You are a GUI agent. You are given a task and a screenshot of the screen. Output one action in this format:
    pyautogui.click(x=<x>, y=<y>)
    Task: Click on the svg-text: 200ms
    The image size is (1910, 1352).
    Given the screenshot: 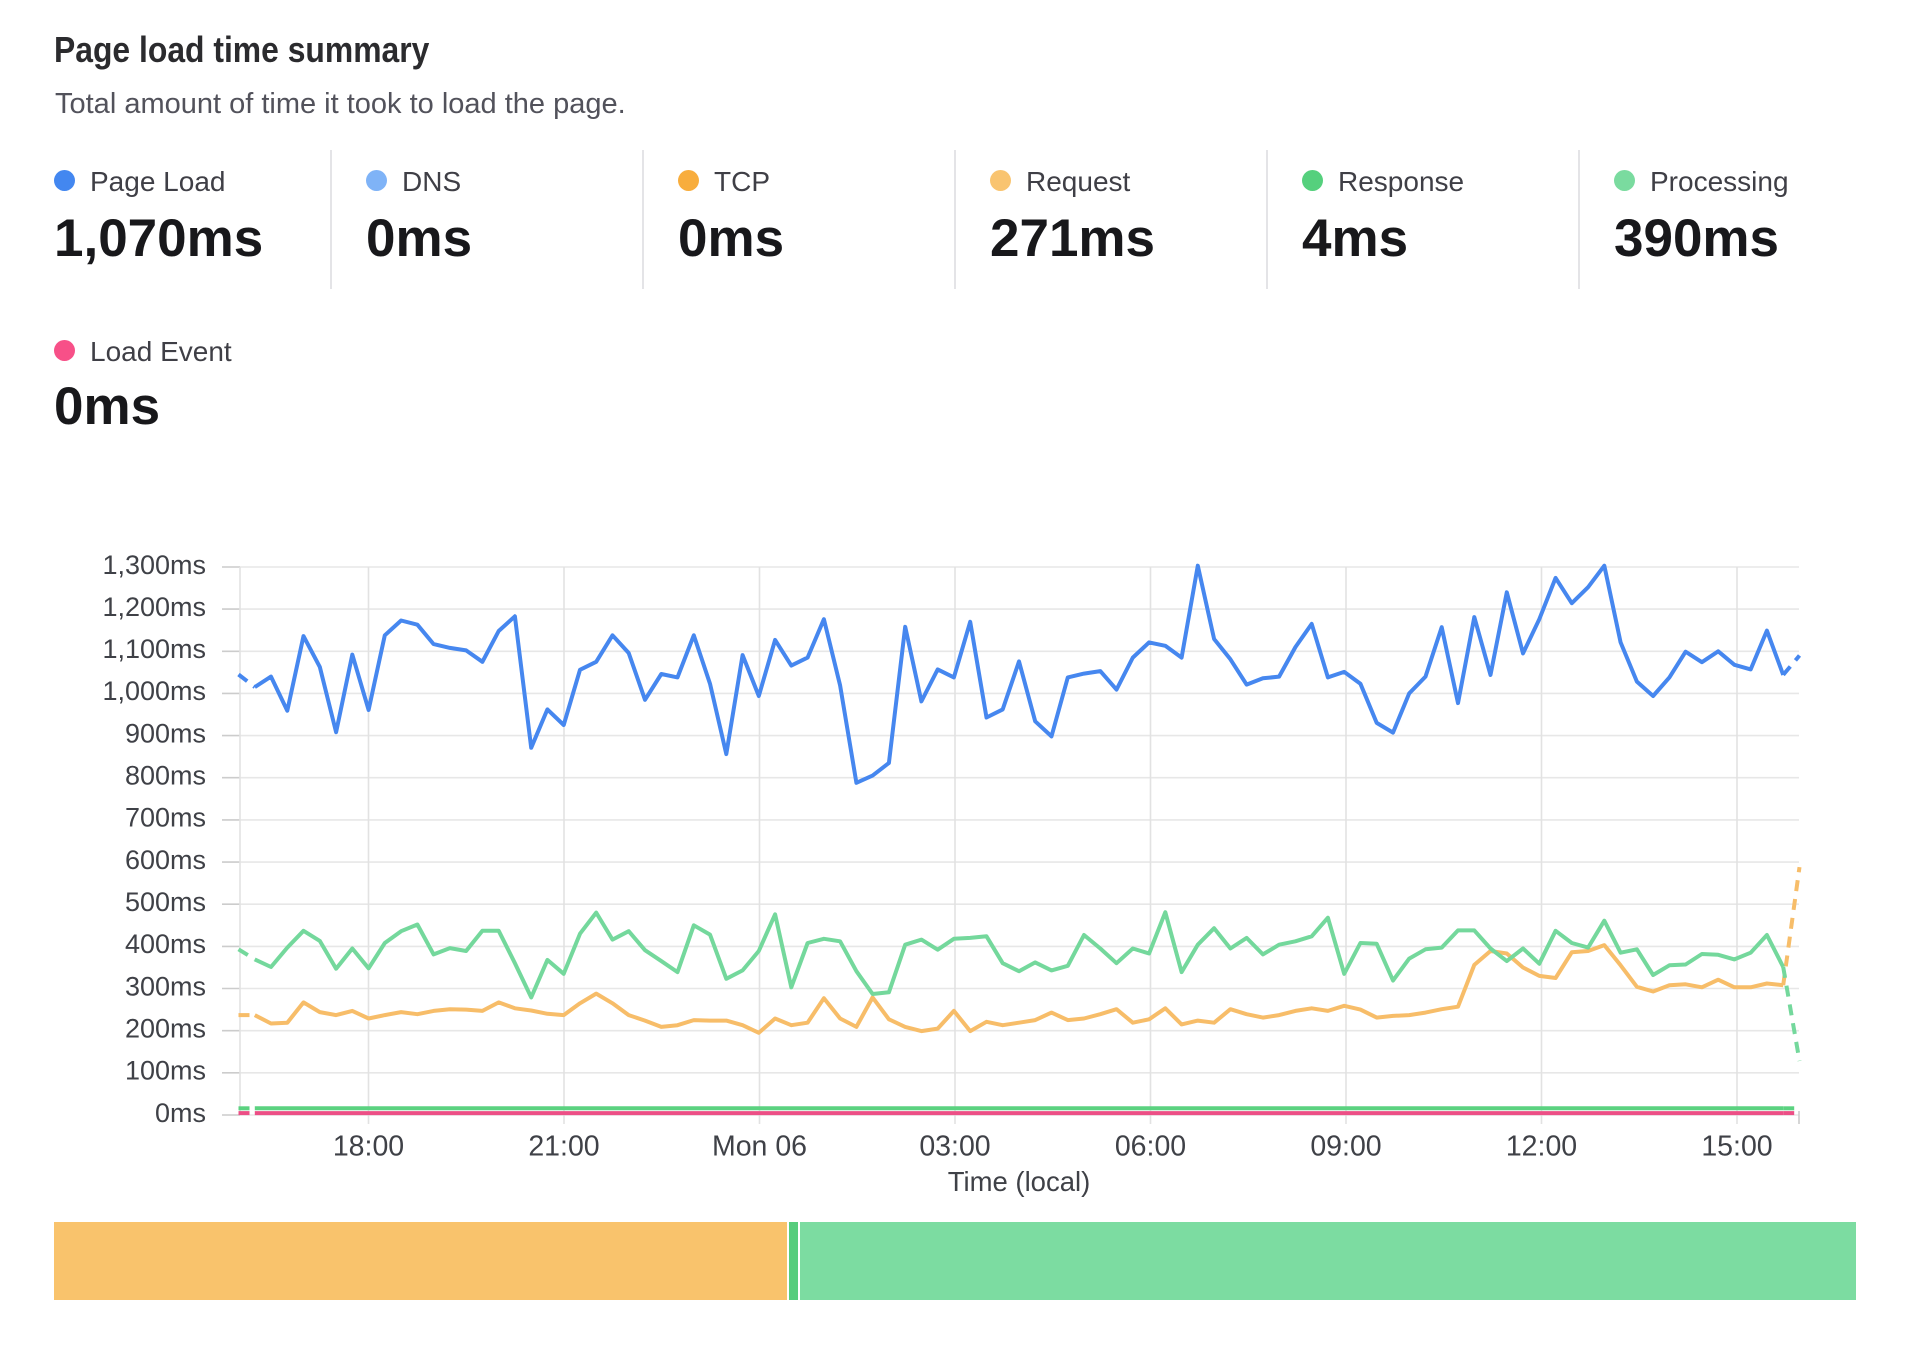 What is the action you would take?
    pyautogui.click(x=165, y=1029)
    